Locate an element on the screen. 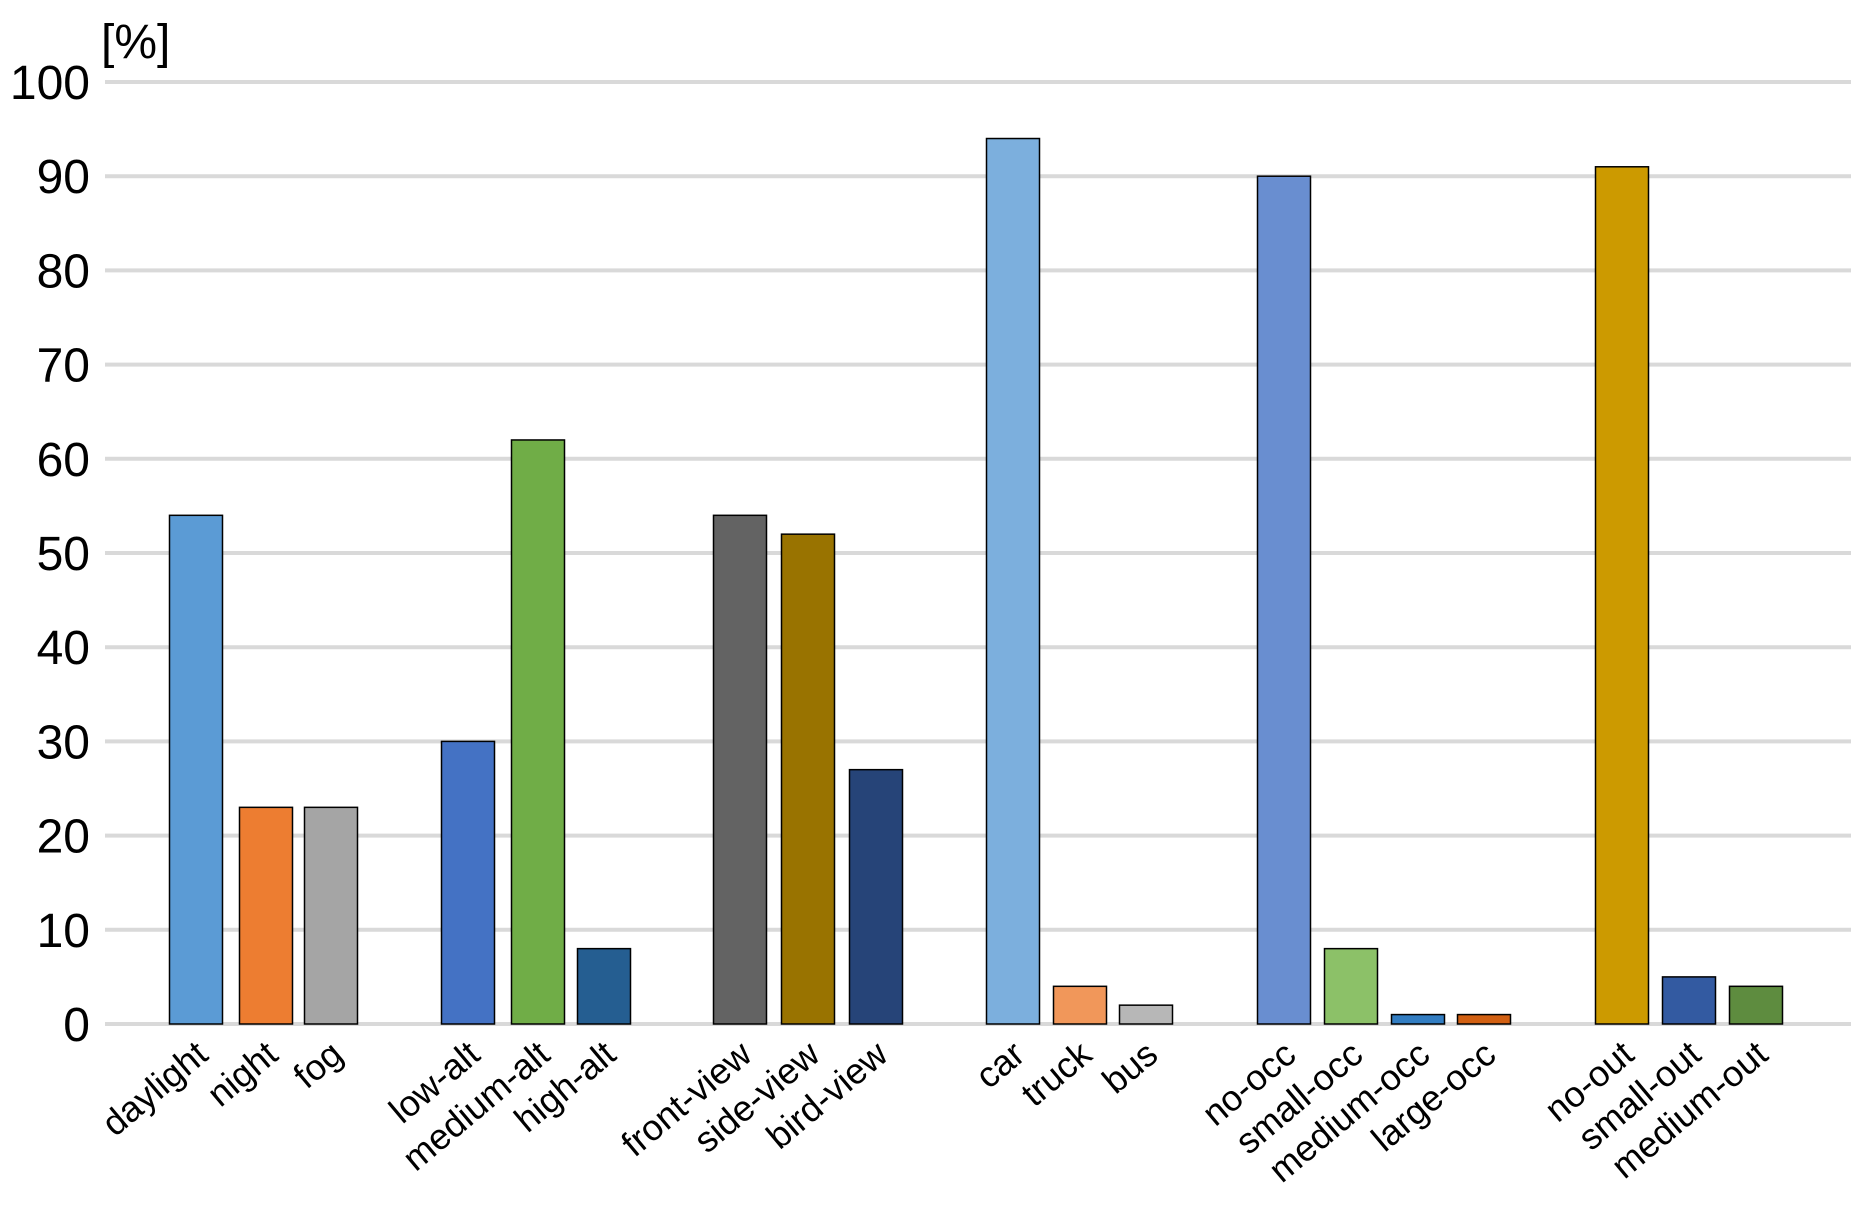  bar-night is located at coordinates (266, 915).